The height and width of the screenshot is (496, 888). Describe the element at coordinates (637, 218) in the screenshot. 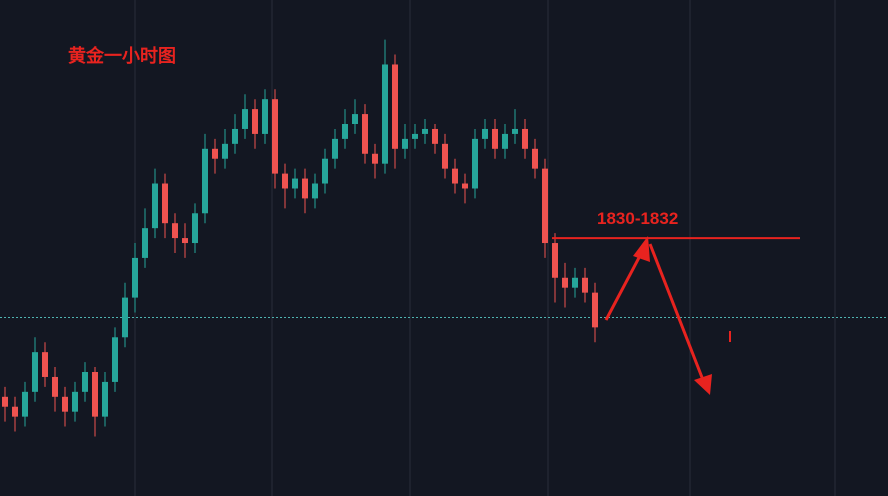

I see `level-label: 1830-1832` at that location.